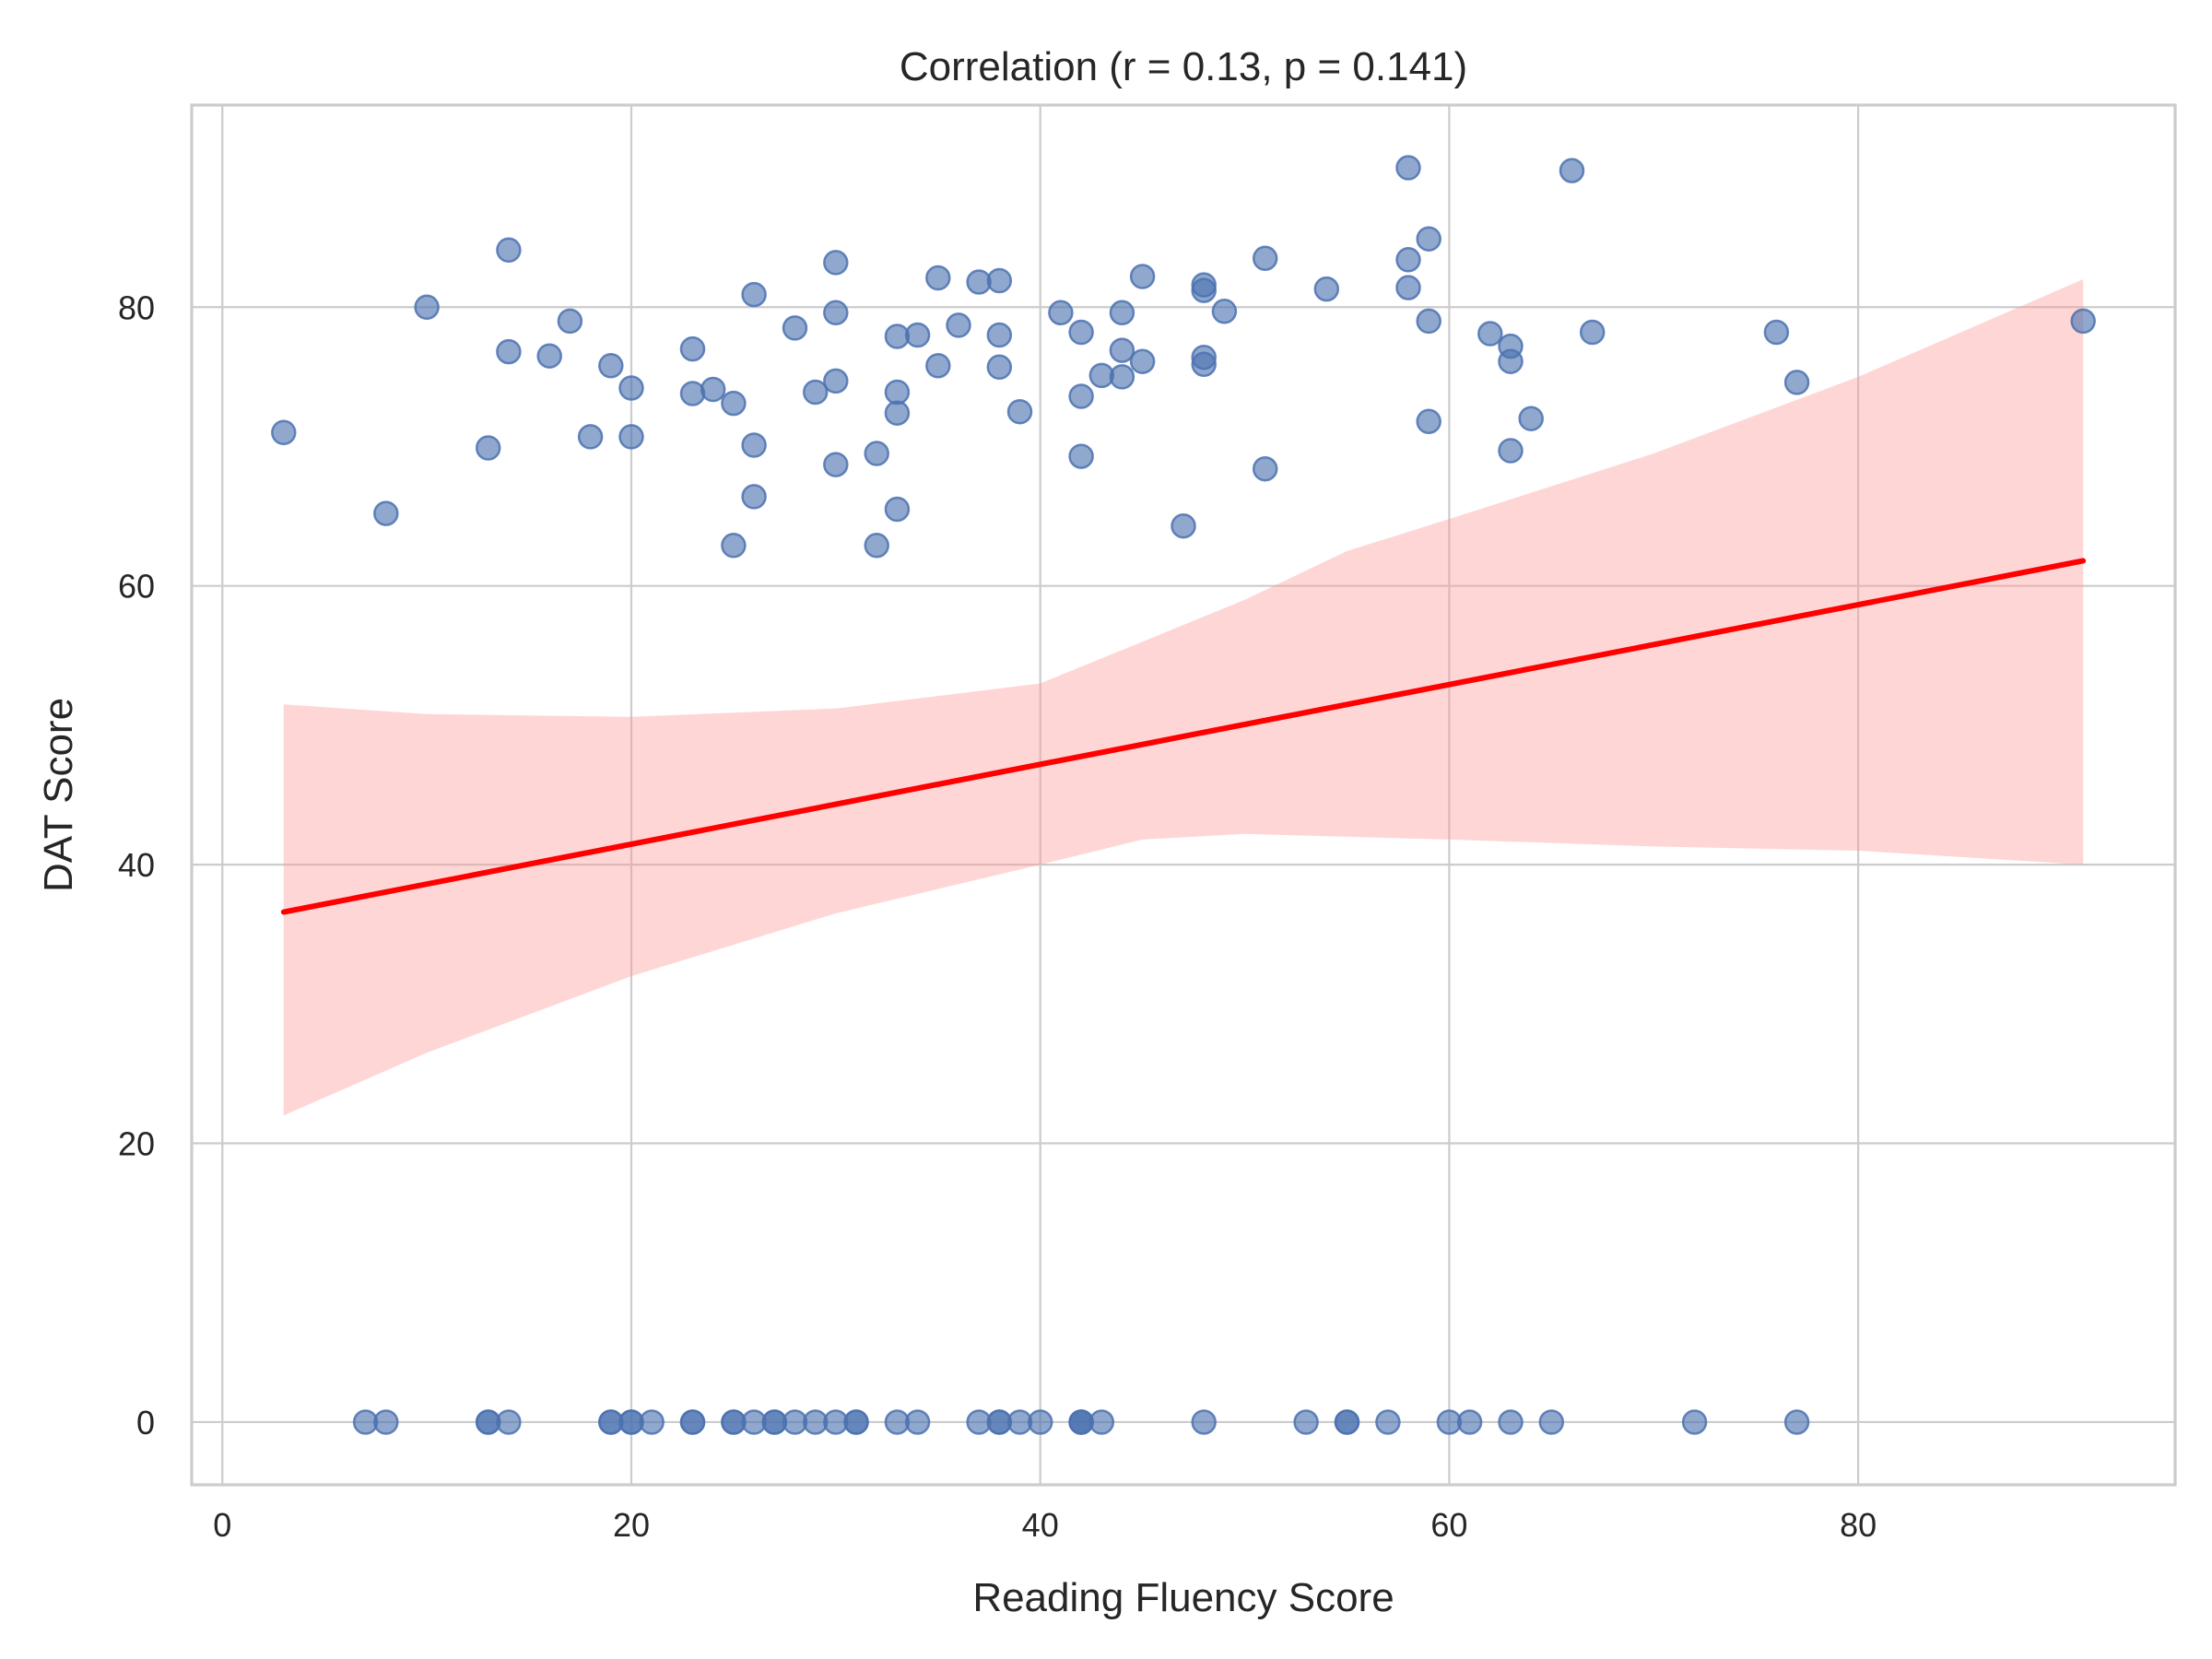 The height and width of the screenshot is (1659, 2212). Describe the element at coordinates (145, 1422) in the screenshot. I see `y-tick-label: 0` at that location.